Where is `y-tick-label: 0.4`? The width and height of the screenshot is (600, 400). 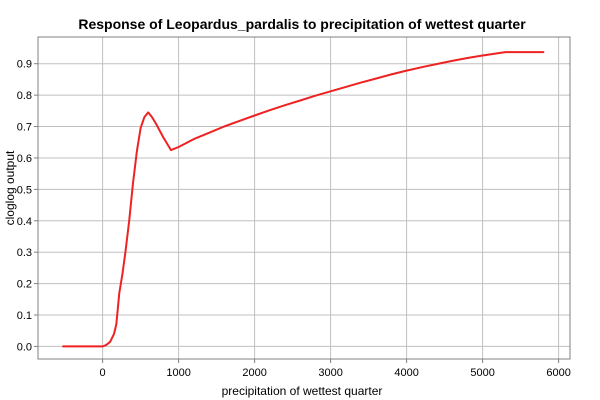
y-tick-label: 0.4 is located at coordinates (24, 222).